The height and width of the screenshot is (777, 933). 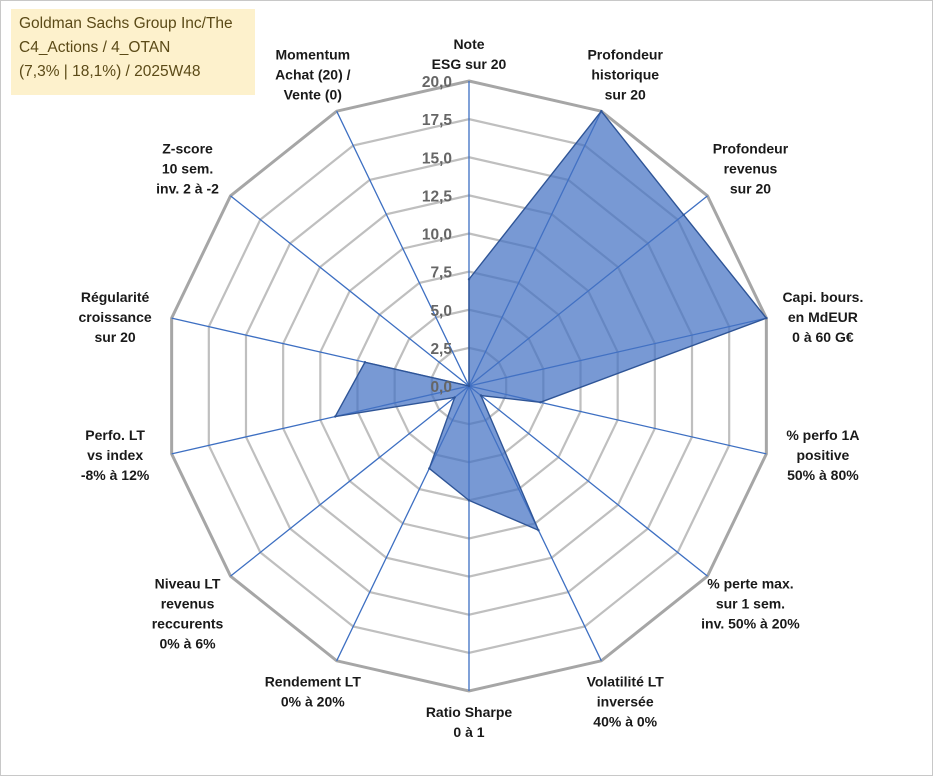 I want to click on category-label-line: Note, so click(x=468, y=44).